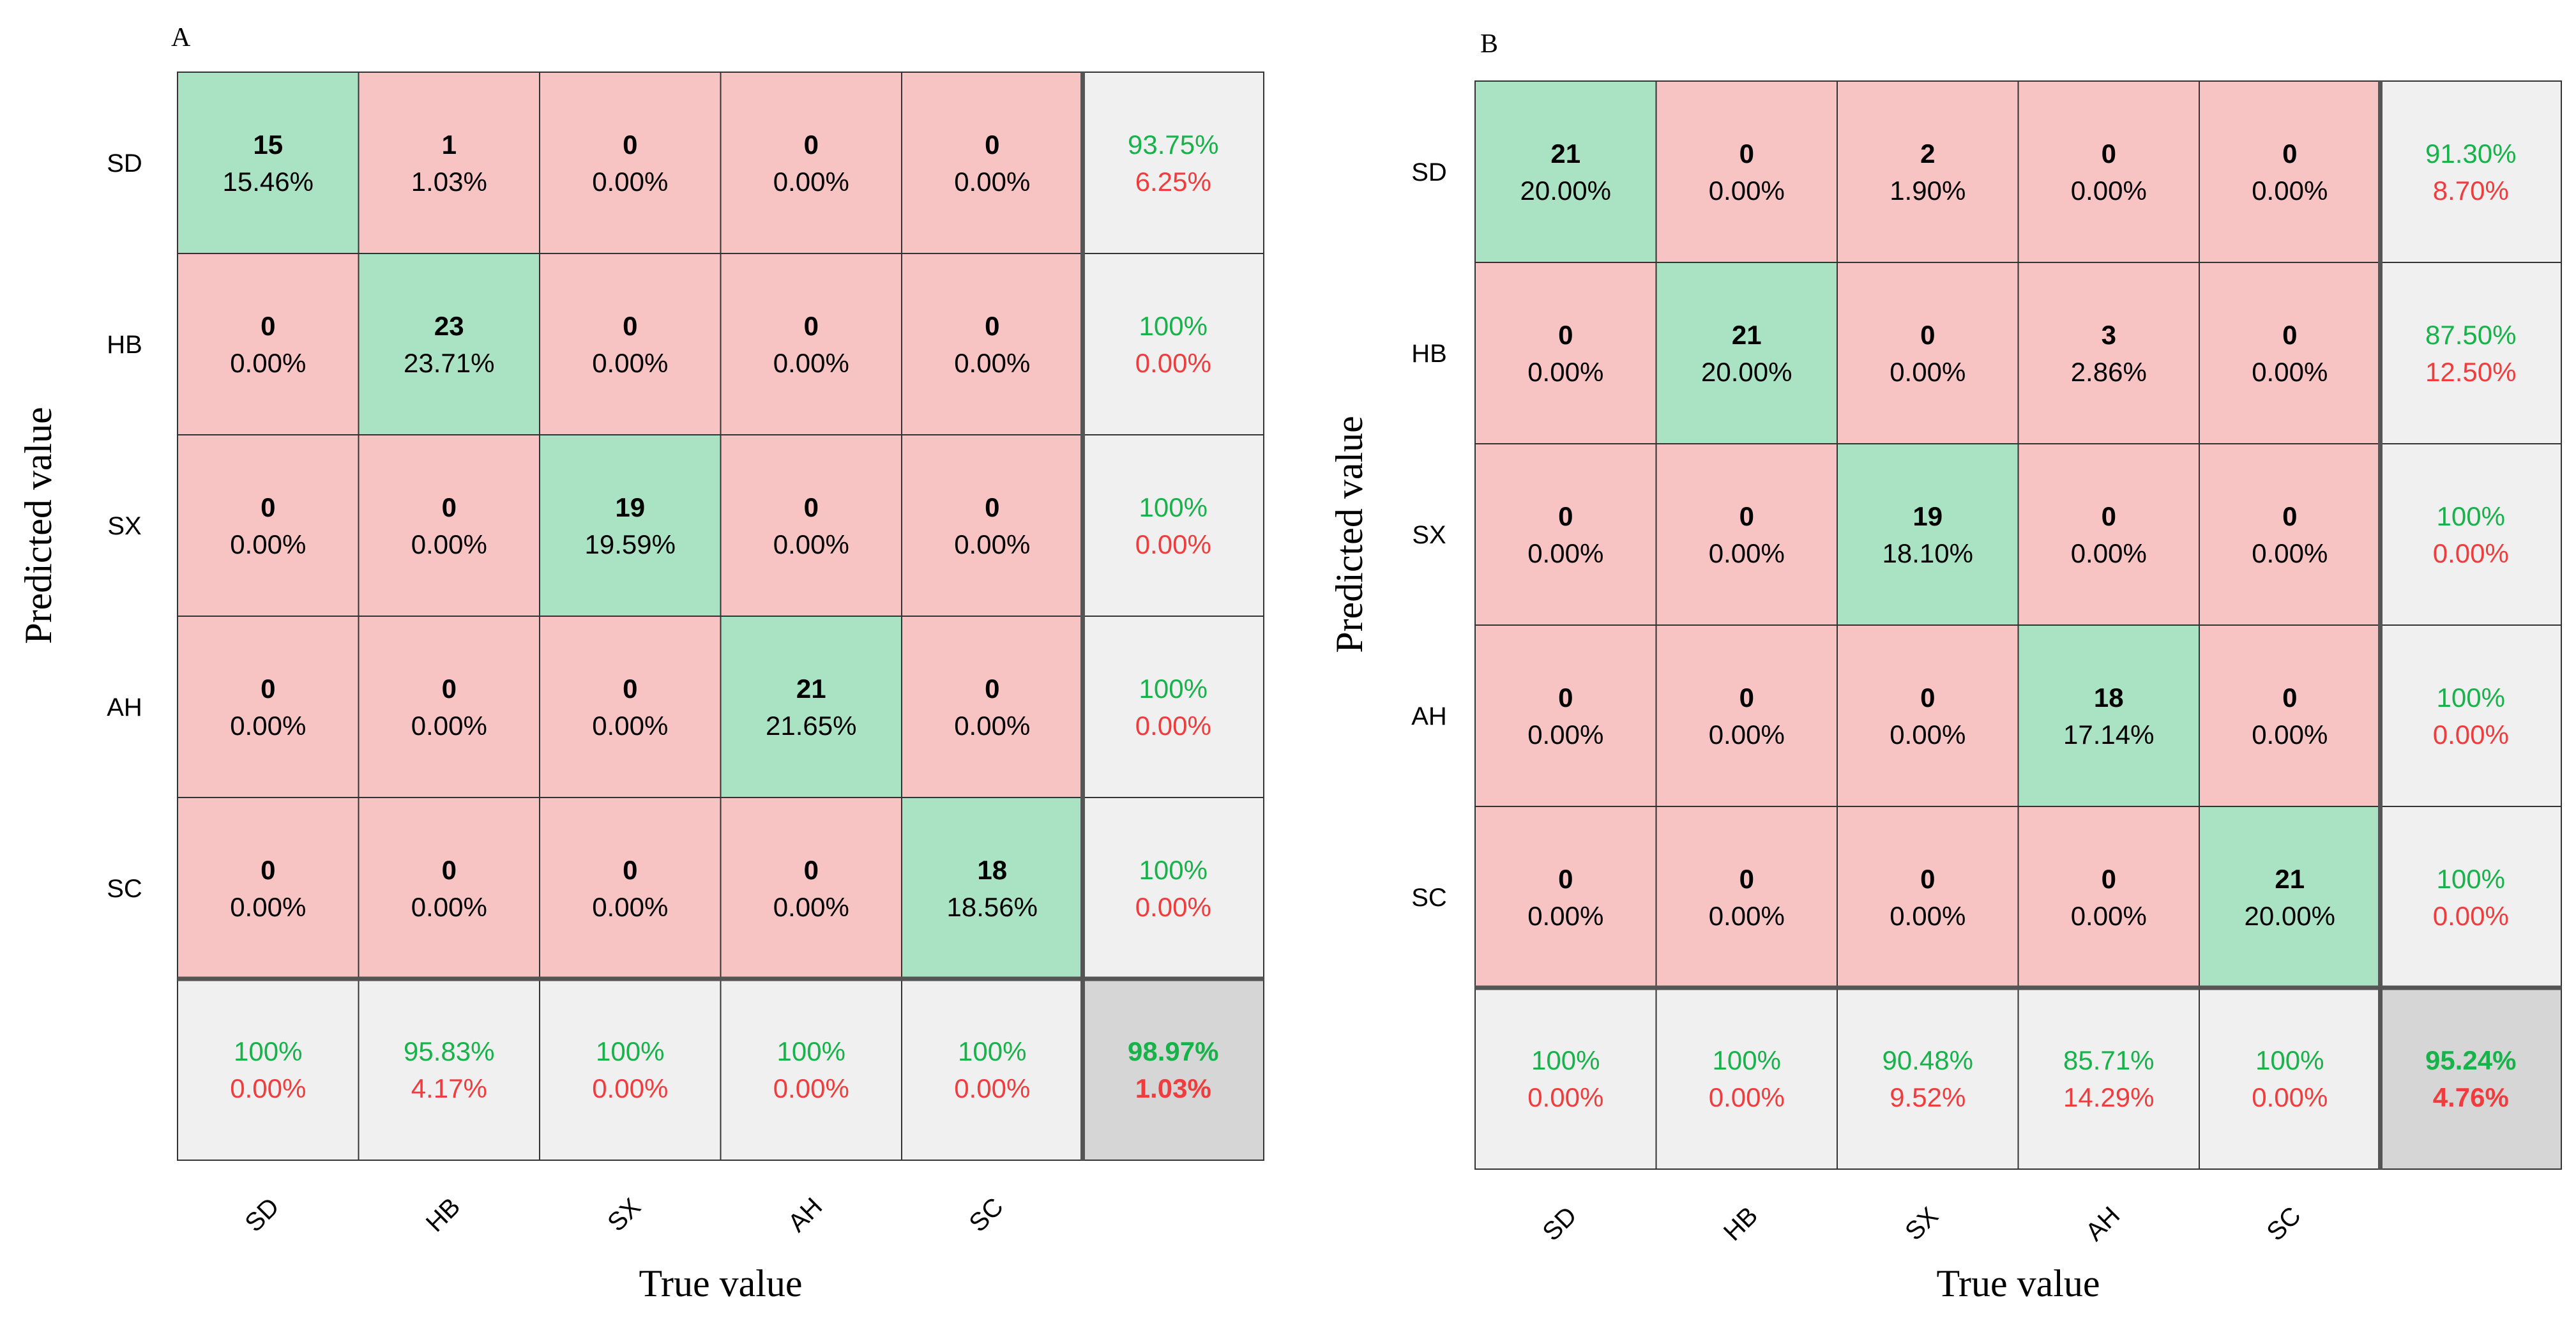  Describe the element at coordinates (811, 1051) in the screenshot. I see `column-summary-correct: 100%` at that location.